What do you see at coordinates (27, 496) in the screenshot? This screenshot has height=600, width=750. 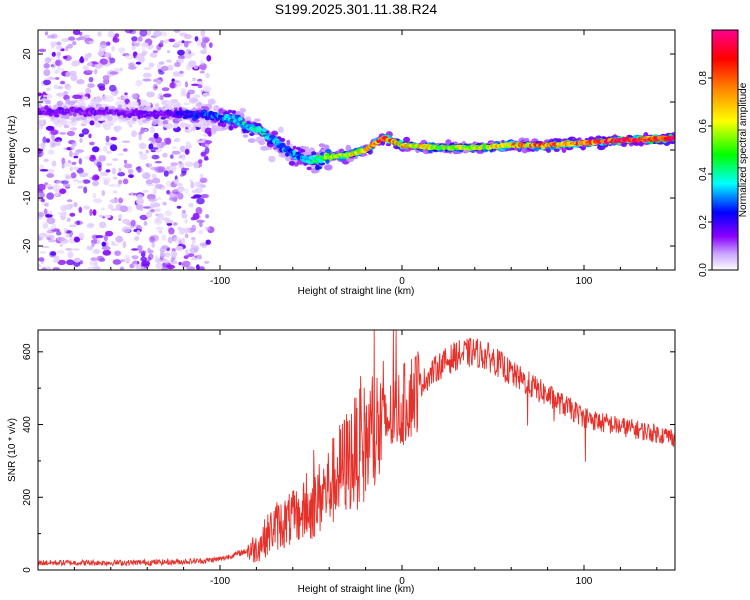 I see `snr-y-tick-label: 200` at bounding box center [27, 496].